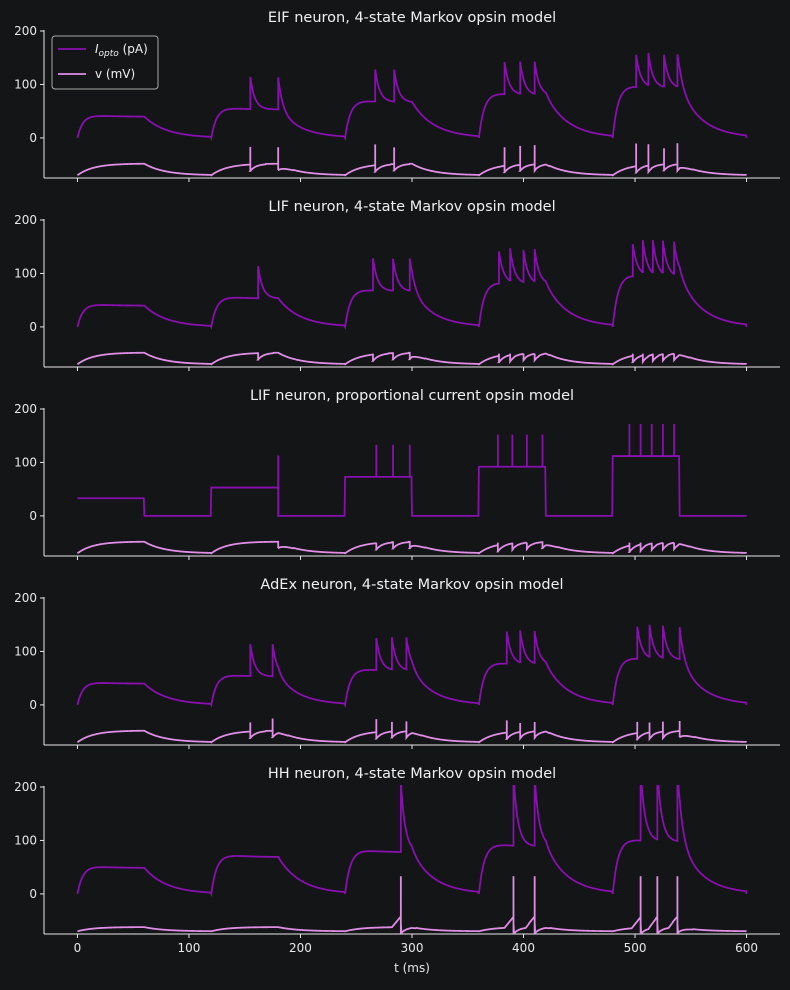  What do you see at coordinates (411, 207) in the screenshot?
I see `panel-title: LIF neuron, 4-state Markov opsin model` at bounding box center [411, 207].